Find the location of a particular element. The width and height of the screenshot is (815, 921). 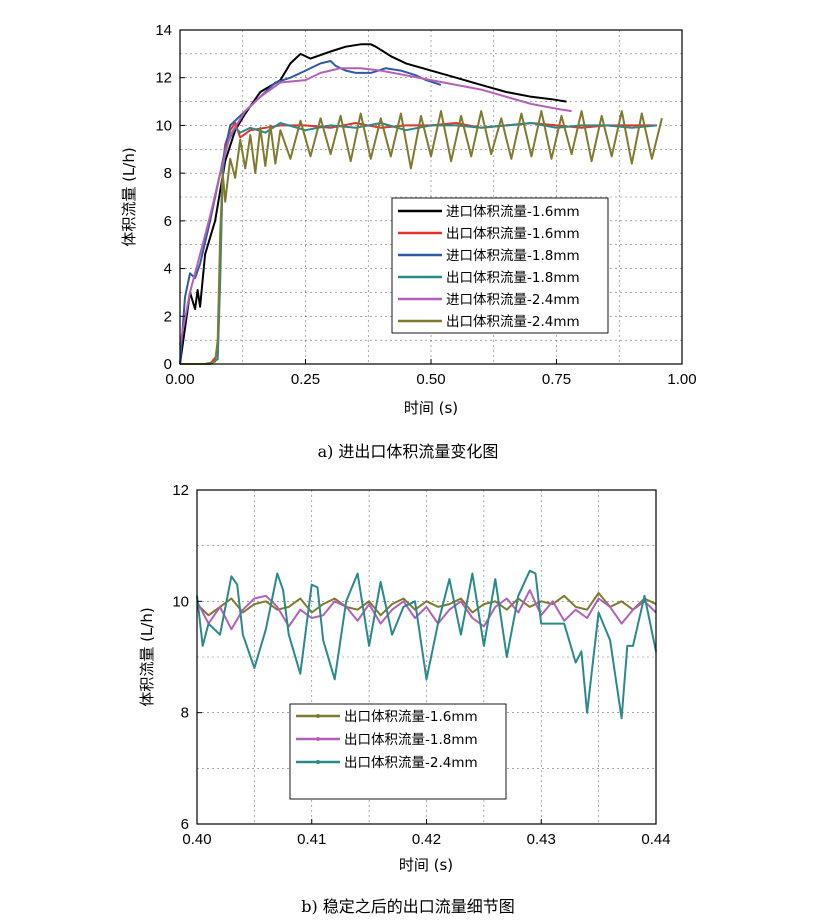

chart-a-legend-label-2: 进口体积流量-1.8mm is located at coordinates (513, 256).